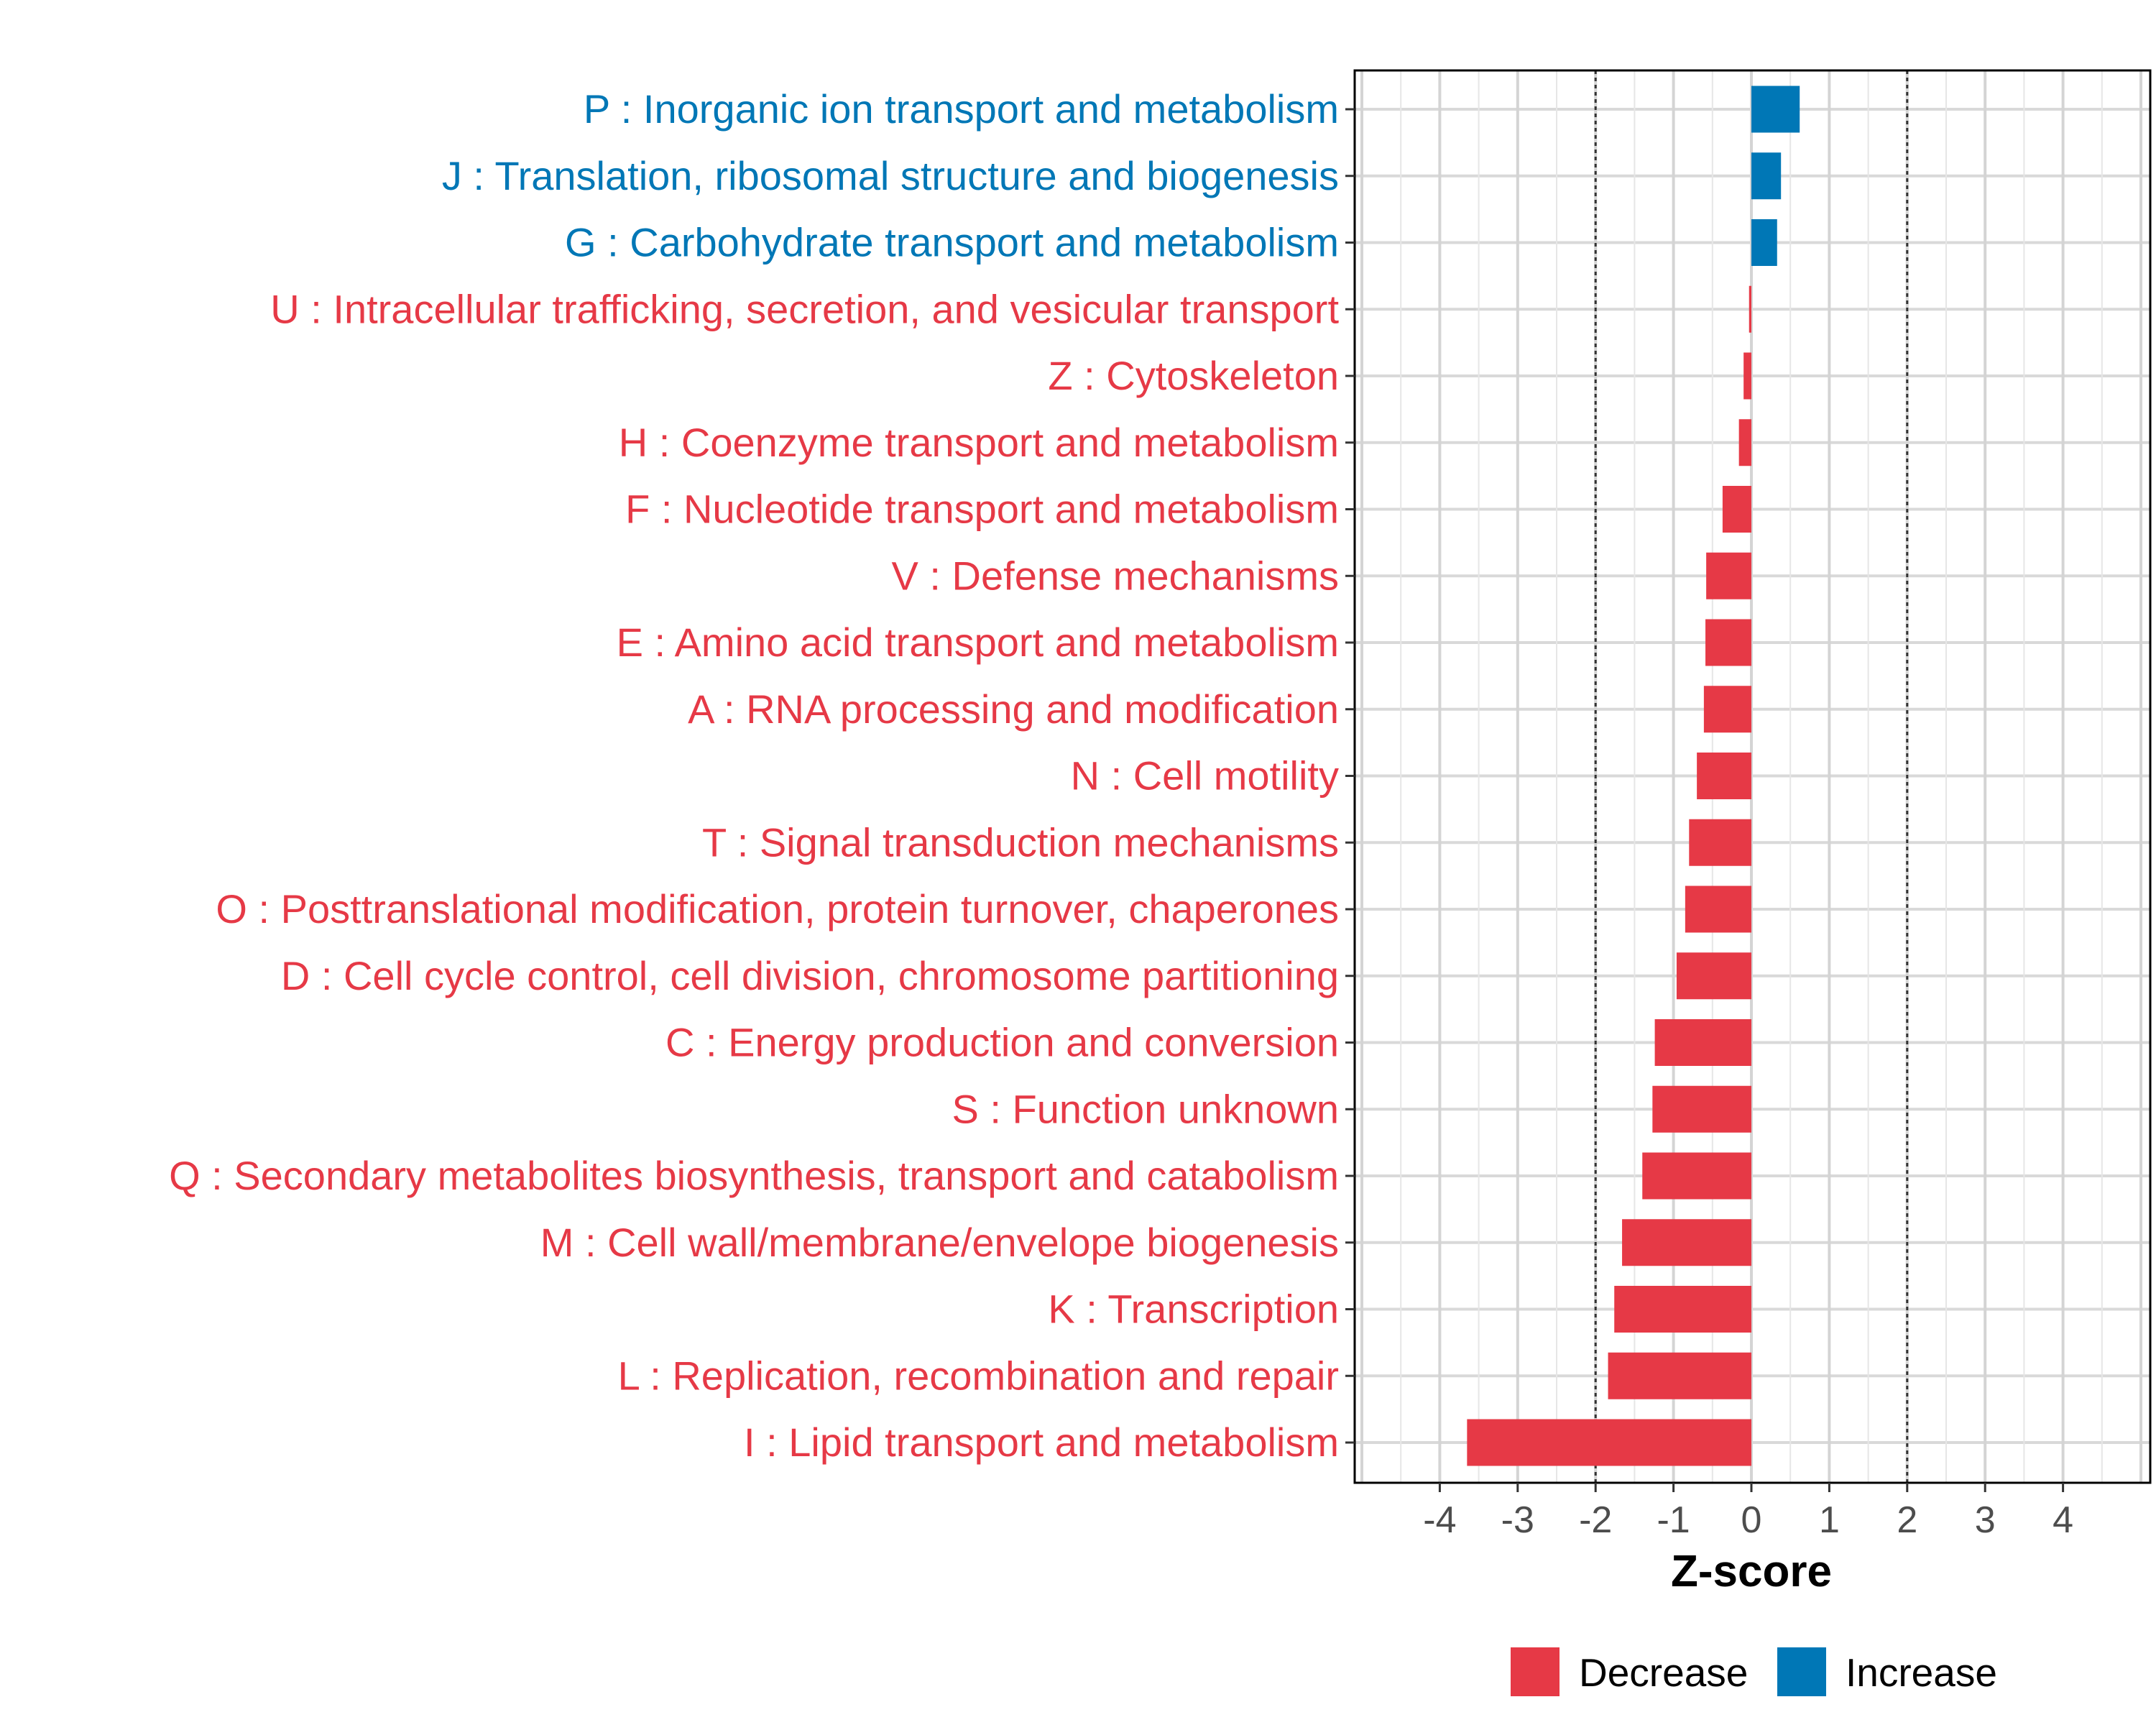 The width and height of the screenshot is (2156, 1725). What do you see at coordinates (1014, 709) in the screenshot?
I see `y-tick-label: A : RNA processing and modification` at bounding box center [1014, 709].